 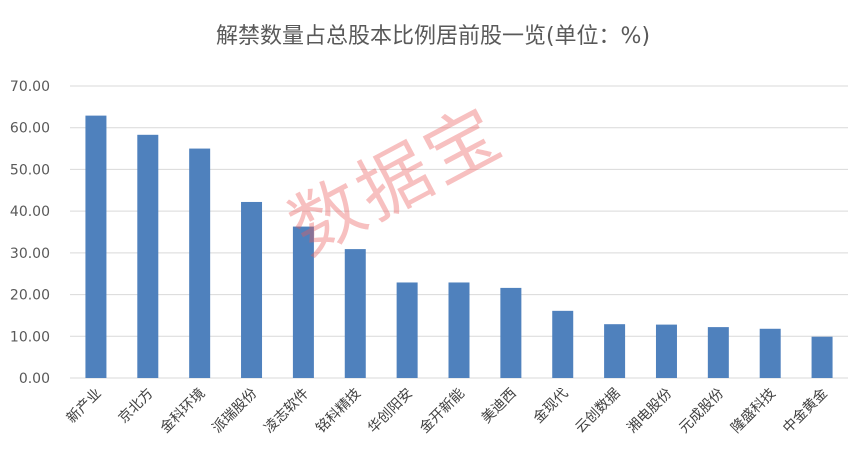 I want to click on x-tick-label: 中金黄金, so click(x=805, y=411).